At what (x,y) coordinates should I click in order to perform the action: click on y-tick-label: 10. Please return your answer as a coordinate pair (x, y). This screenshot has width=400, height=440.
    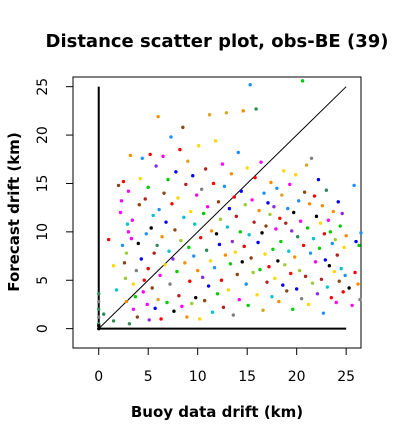
    Looking at the image, I should click on (43, 232).